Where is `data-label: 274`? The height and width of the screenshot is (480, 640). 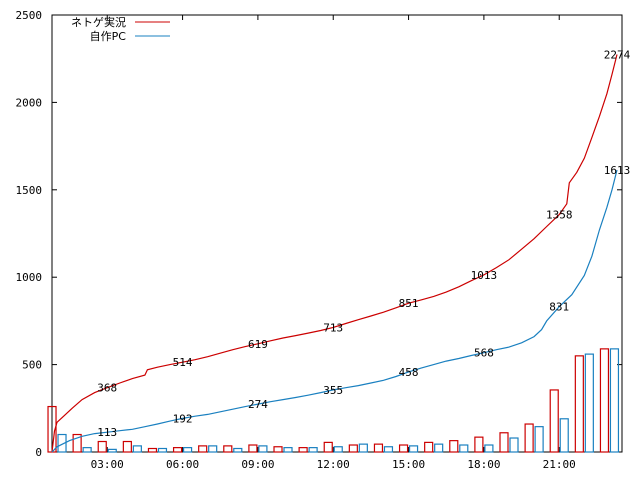
data-label: 274 is located at coordinates (258, 404).